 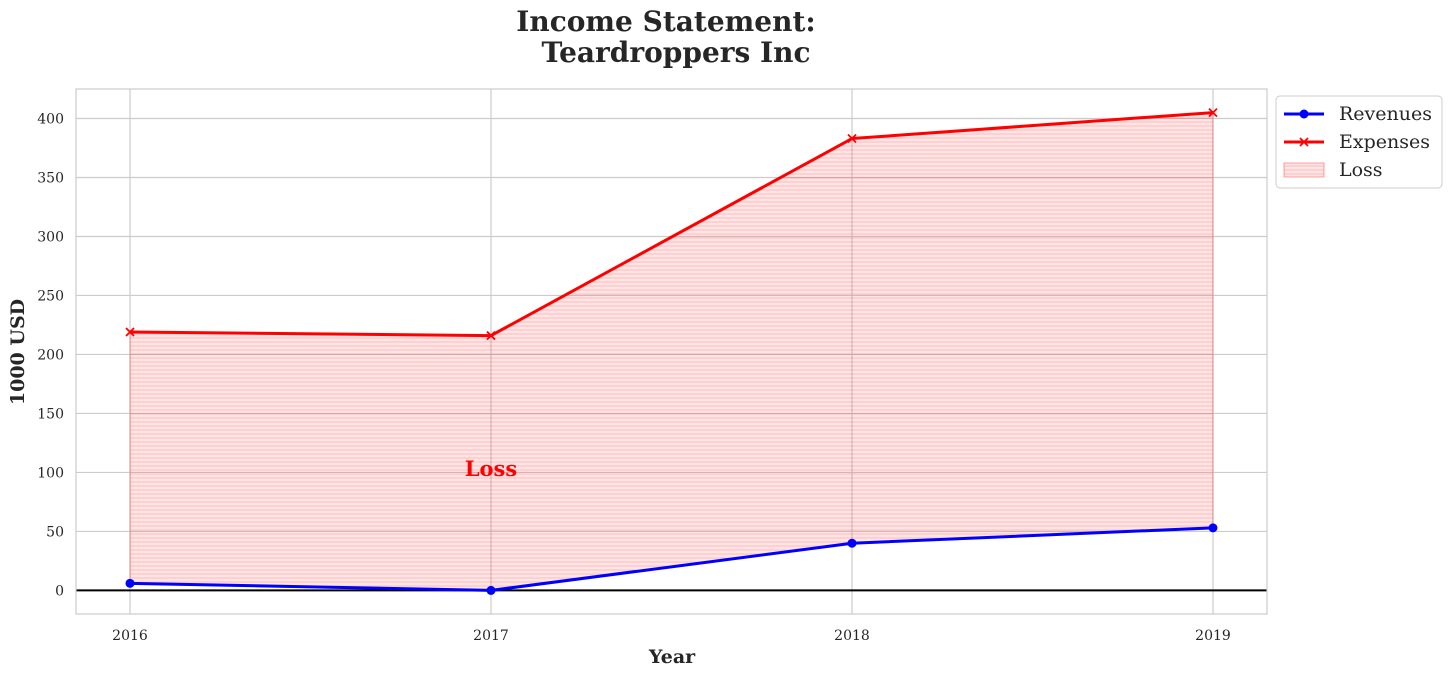 What do you see at coordinates (50, 178) in the screenshot?
I see `y-tick-label-350: 350` at bounding box center [50, 178].